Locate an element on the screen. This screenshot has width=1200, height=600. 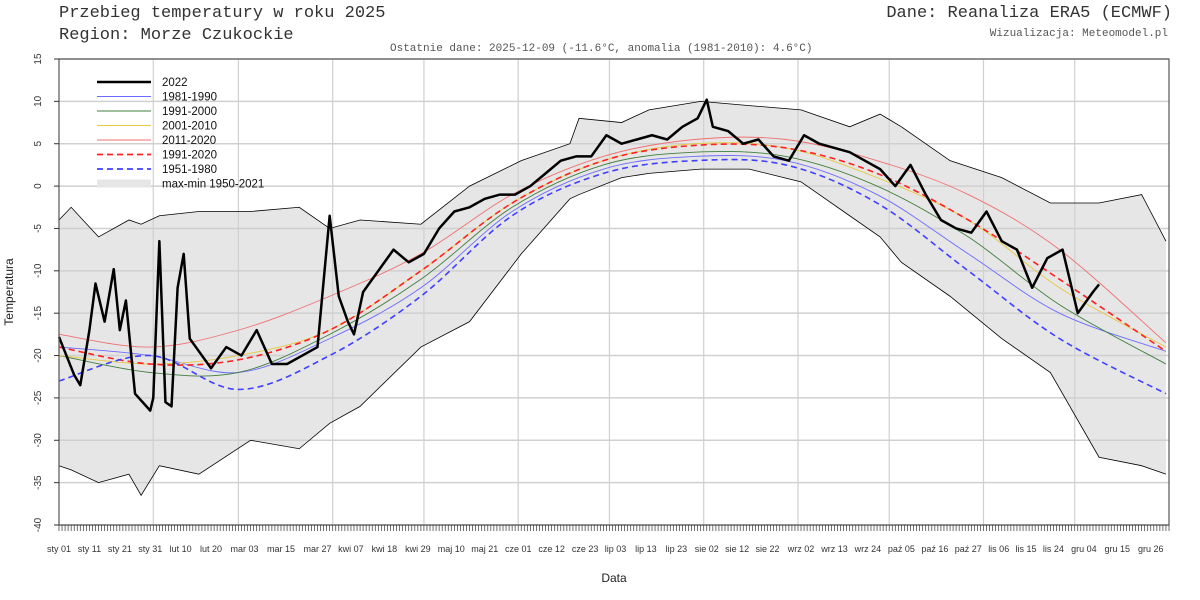
x-tick-label: gru 26 is located at coordinates (1151, 549).